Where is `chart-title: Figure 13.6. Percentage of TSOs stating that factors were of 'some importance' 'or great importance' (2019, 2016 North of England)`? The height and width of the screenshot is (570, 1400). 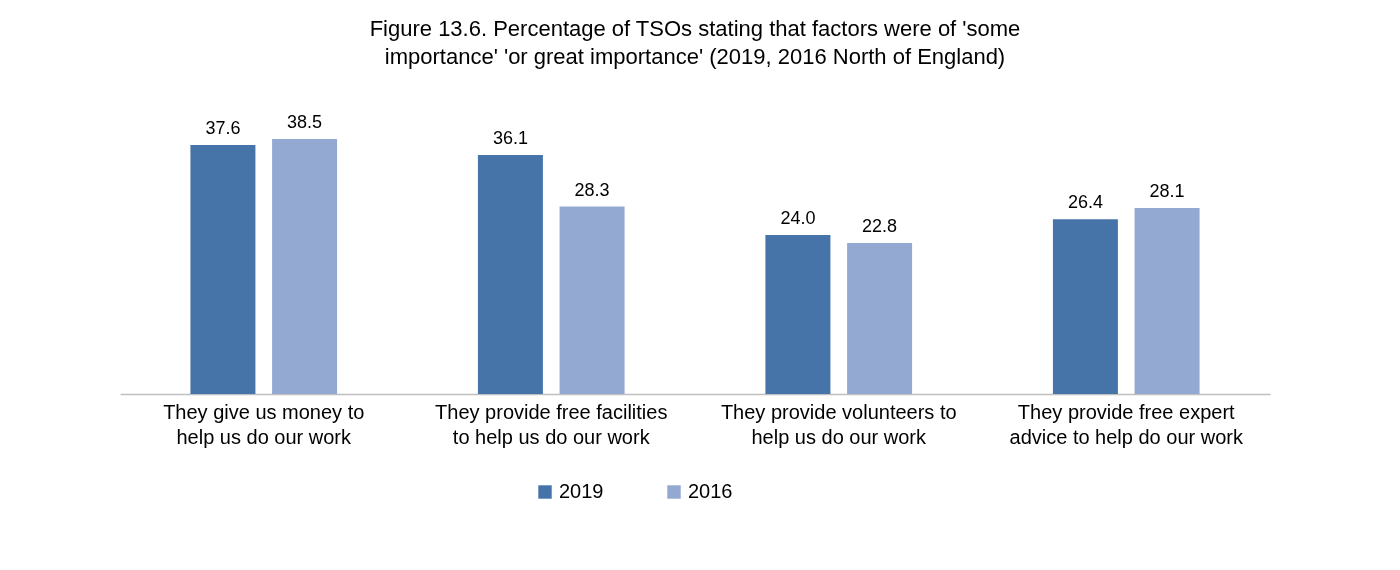
chart-title: Figure 13.6. Percentage of TSOs stating that factors were of 'some importance' 'or great importance' (2019, 2016 North of England) is located at coordinates (695, 42).